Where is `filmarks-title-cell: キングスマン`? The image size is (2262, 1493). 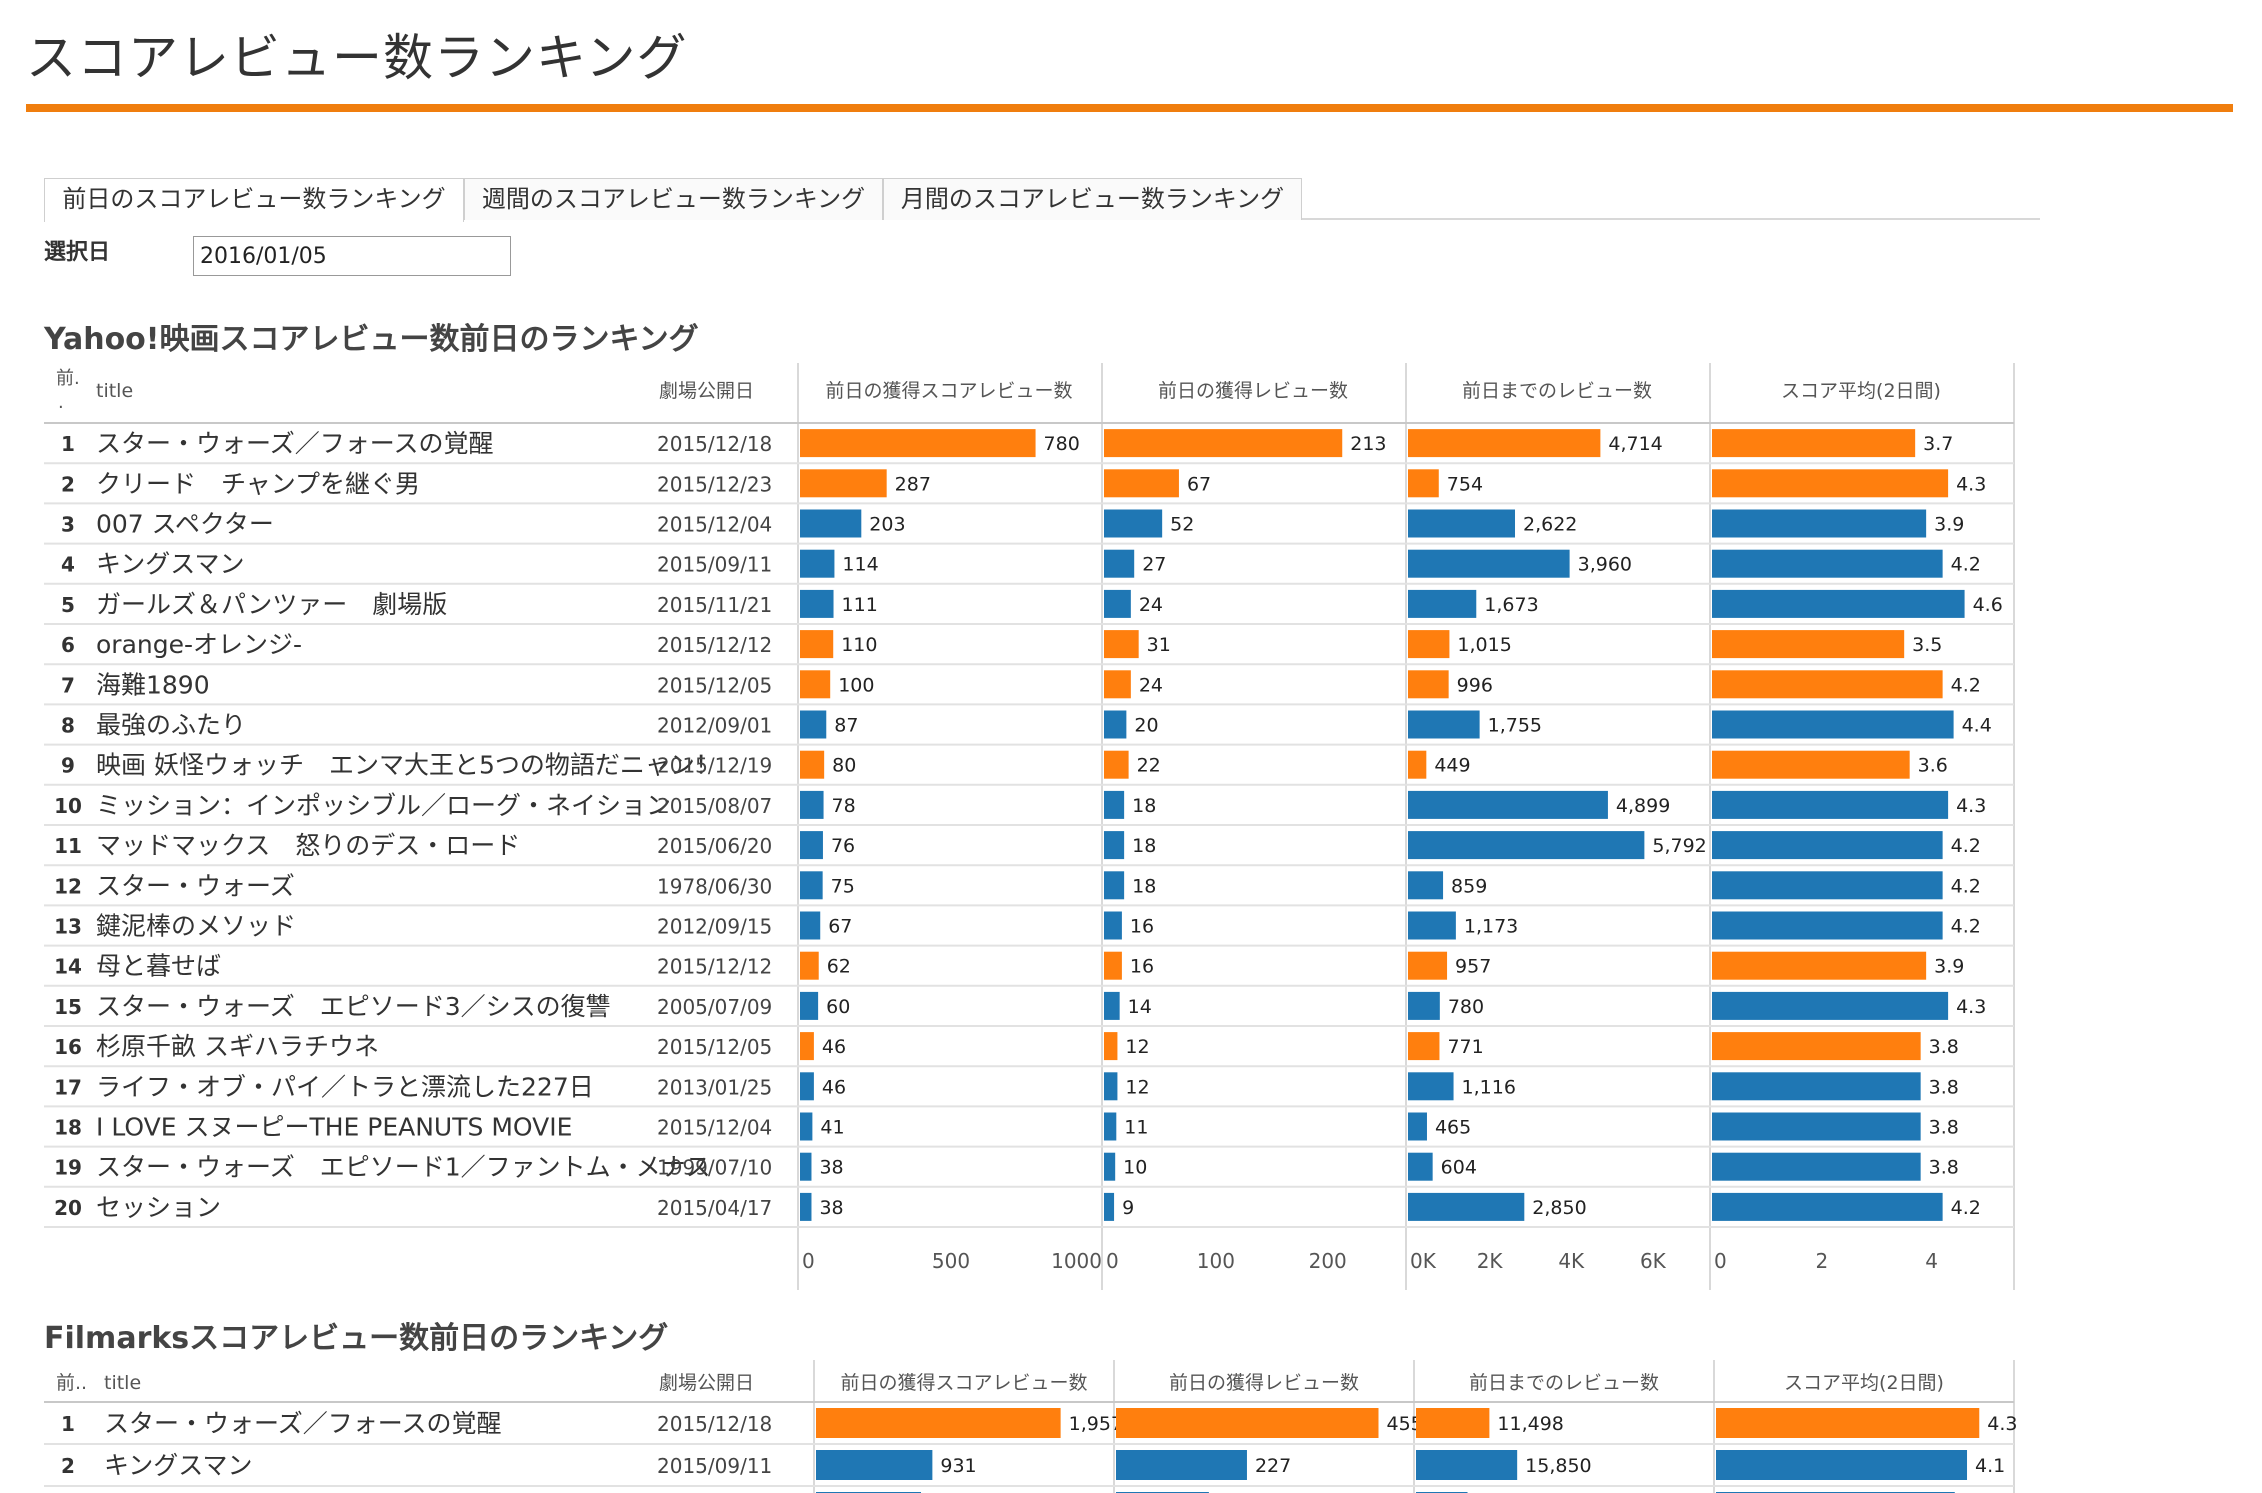 filmarks-title-cell: キングスマン is located at coordinates (178, 1465).